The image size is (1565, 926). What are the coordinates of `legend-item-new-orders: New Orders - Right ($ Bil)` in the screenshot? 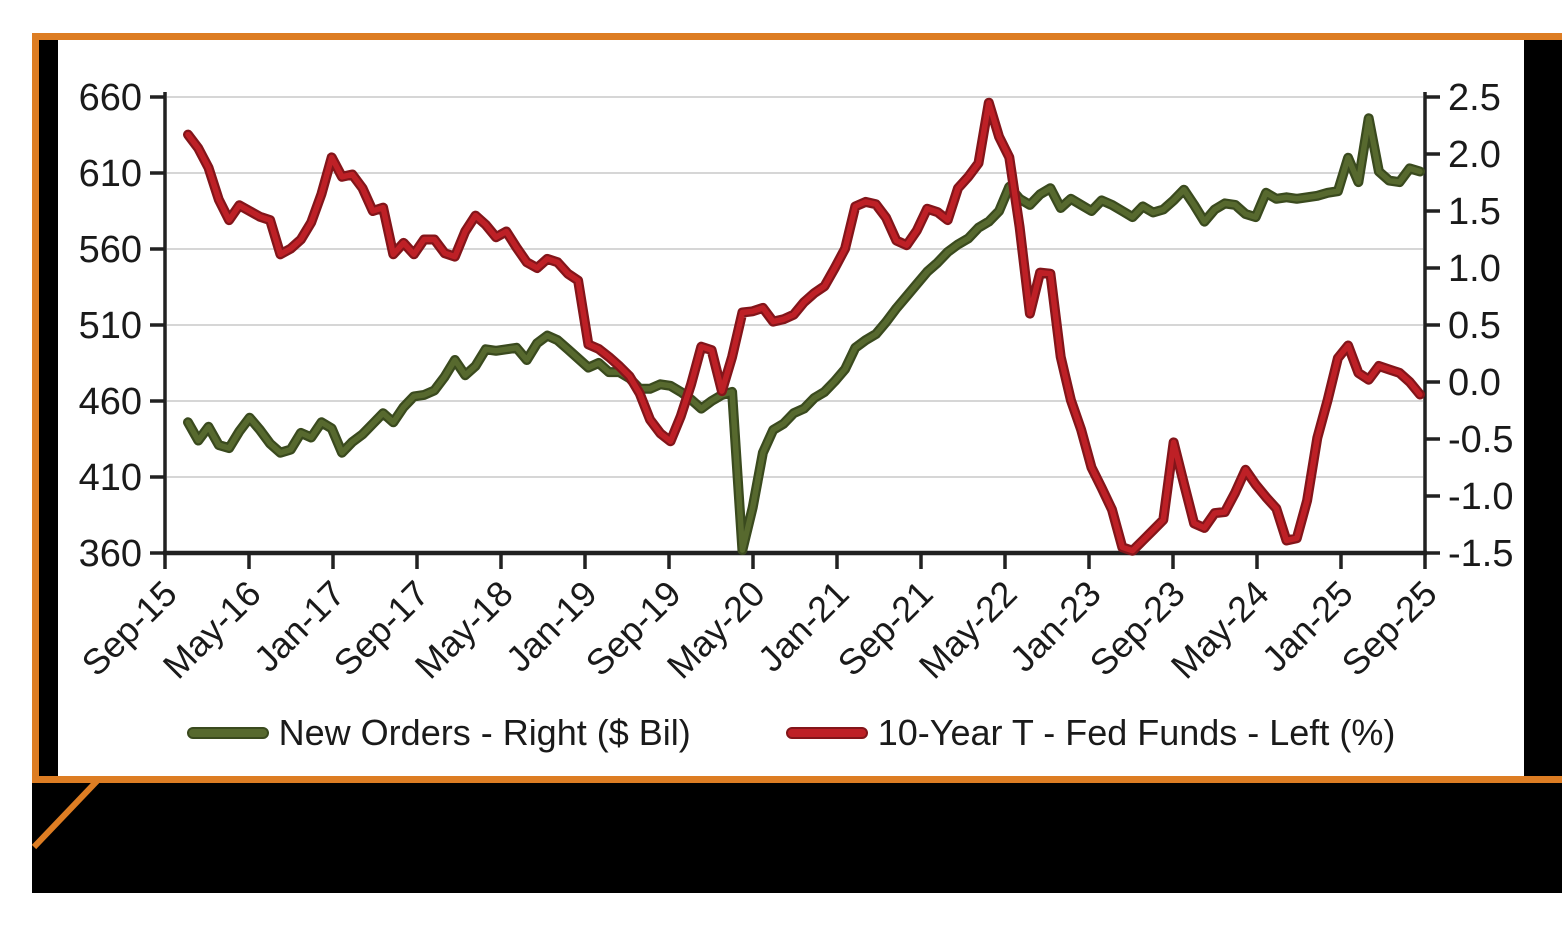 It's located at (438, 733).